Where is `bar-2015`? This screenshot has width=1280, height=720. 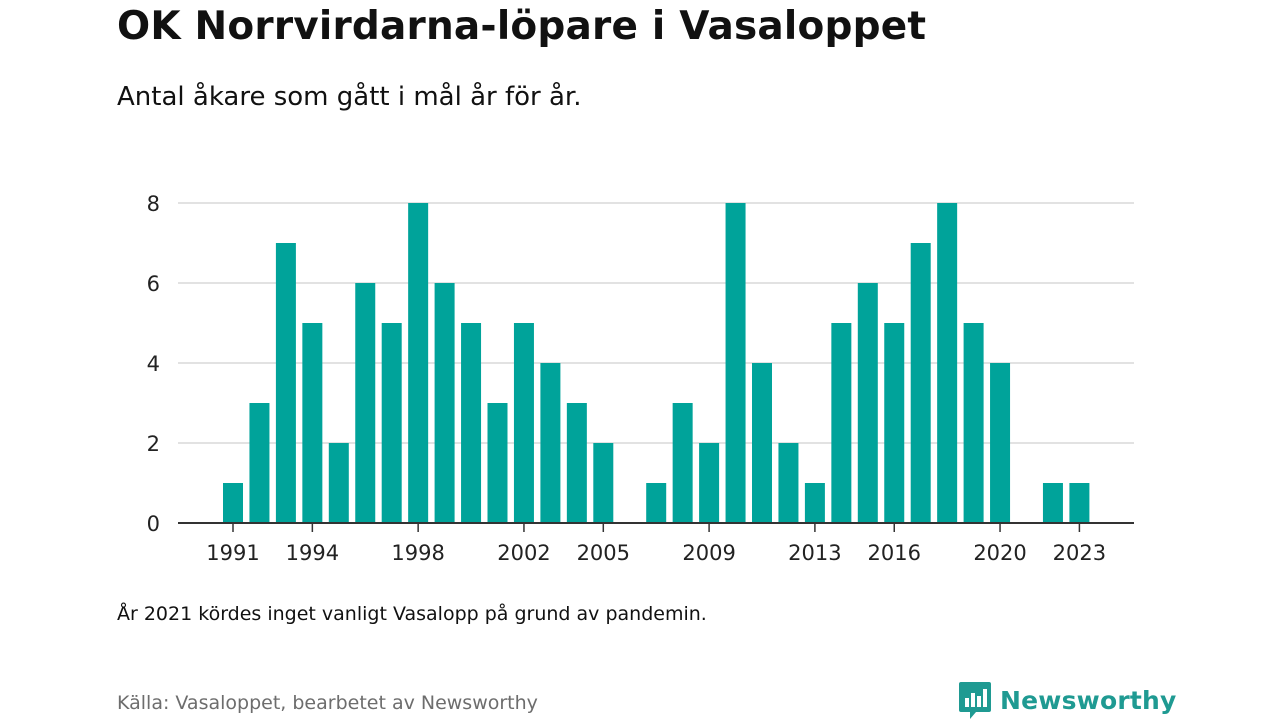 bar-2015 is located at coordinates (867, 403).